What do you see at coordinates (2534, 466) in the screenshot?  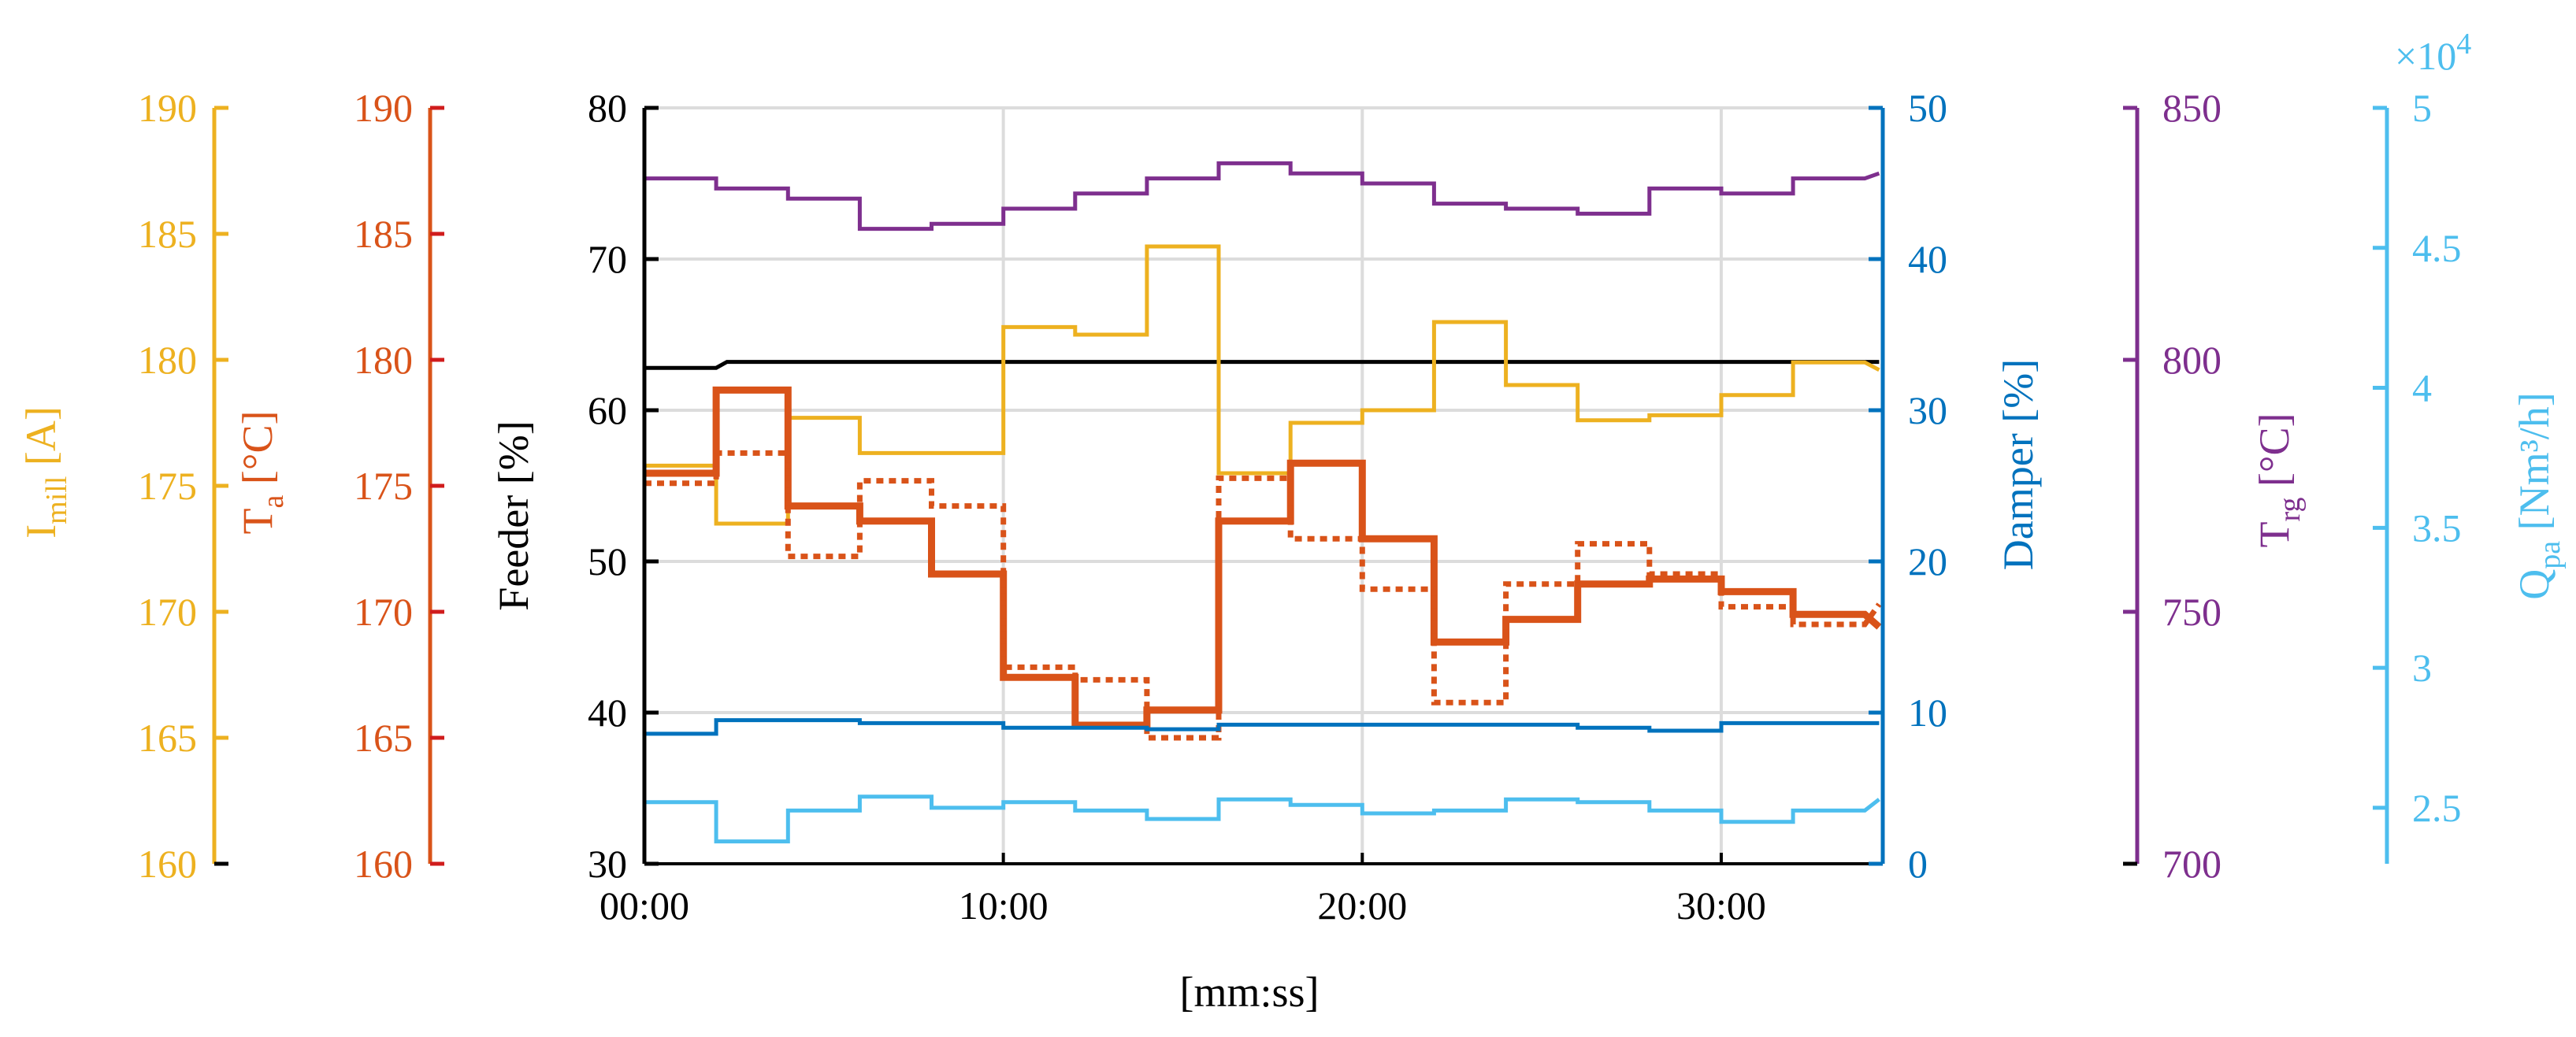 I see `qpa-label-unit: [Nm³/h]` at bounding box center [2534, 466].